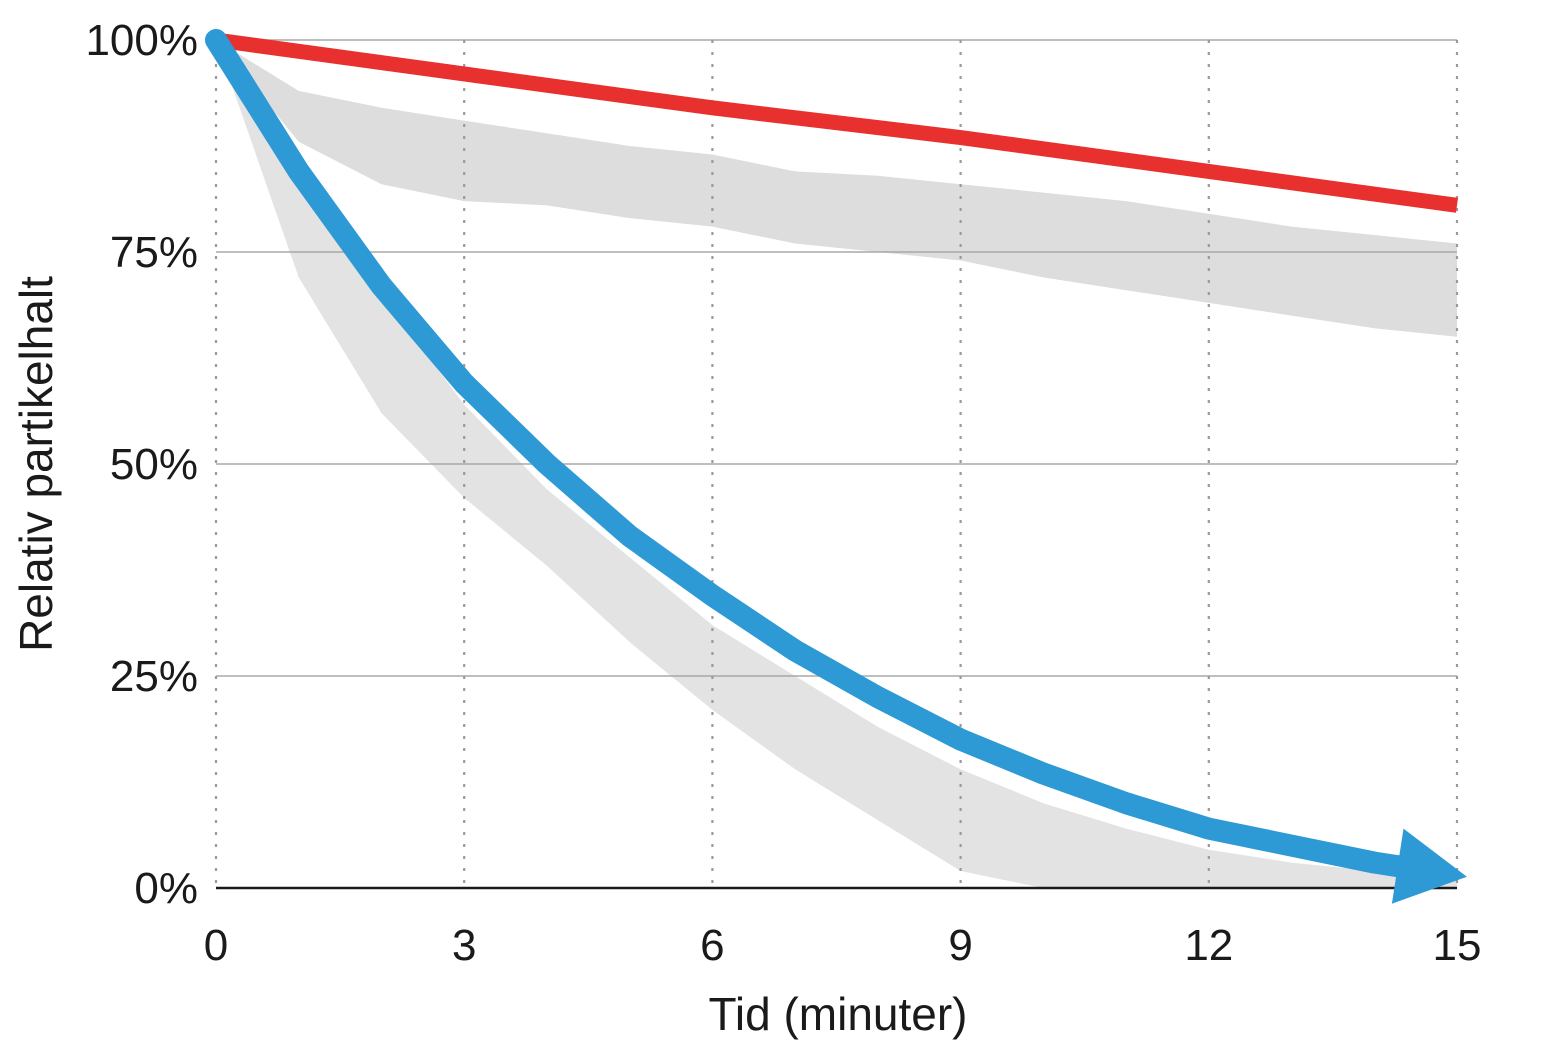 The height and width of the screenshot is (1046, 1542). Describe the element at coordinates (154, 676) in the screenshot. I see `y-tick-label: 25%` at that location.